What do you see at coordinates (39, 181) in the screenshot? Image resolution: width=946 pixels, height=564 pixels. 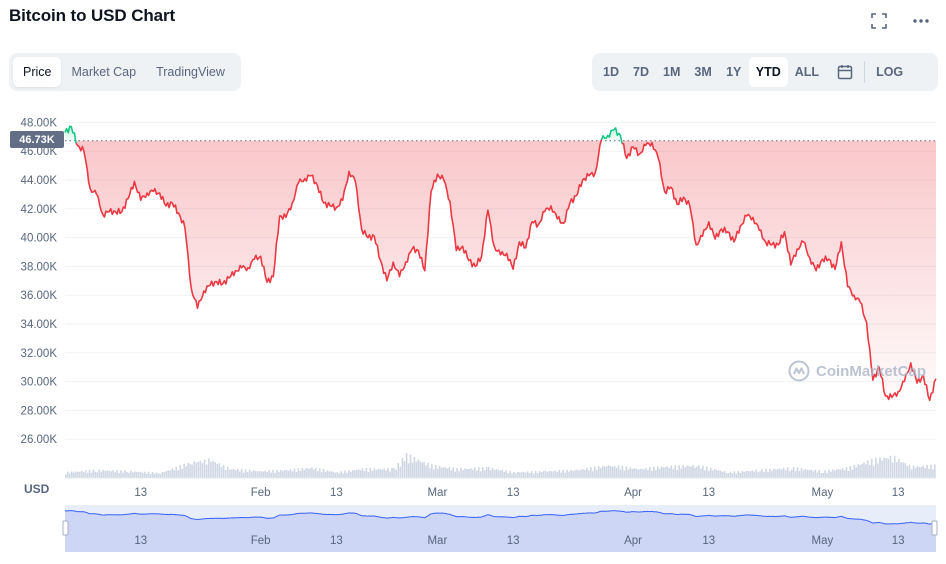 I see `y-tick-label: 44.00K` at bounding box center [39, 181].